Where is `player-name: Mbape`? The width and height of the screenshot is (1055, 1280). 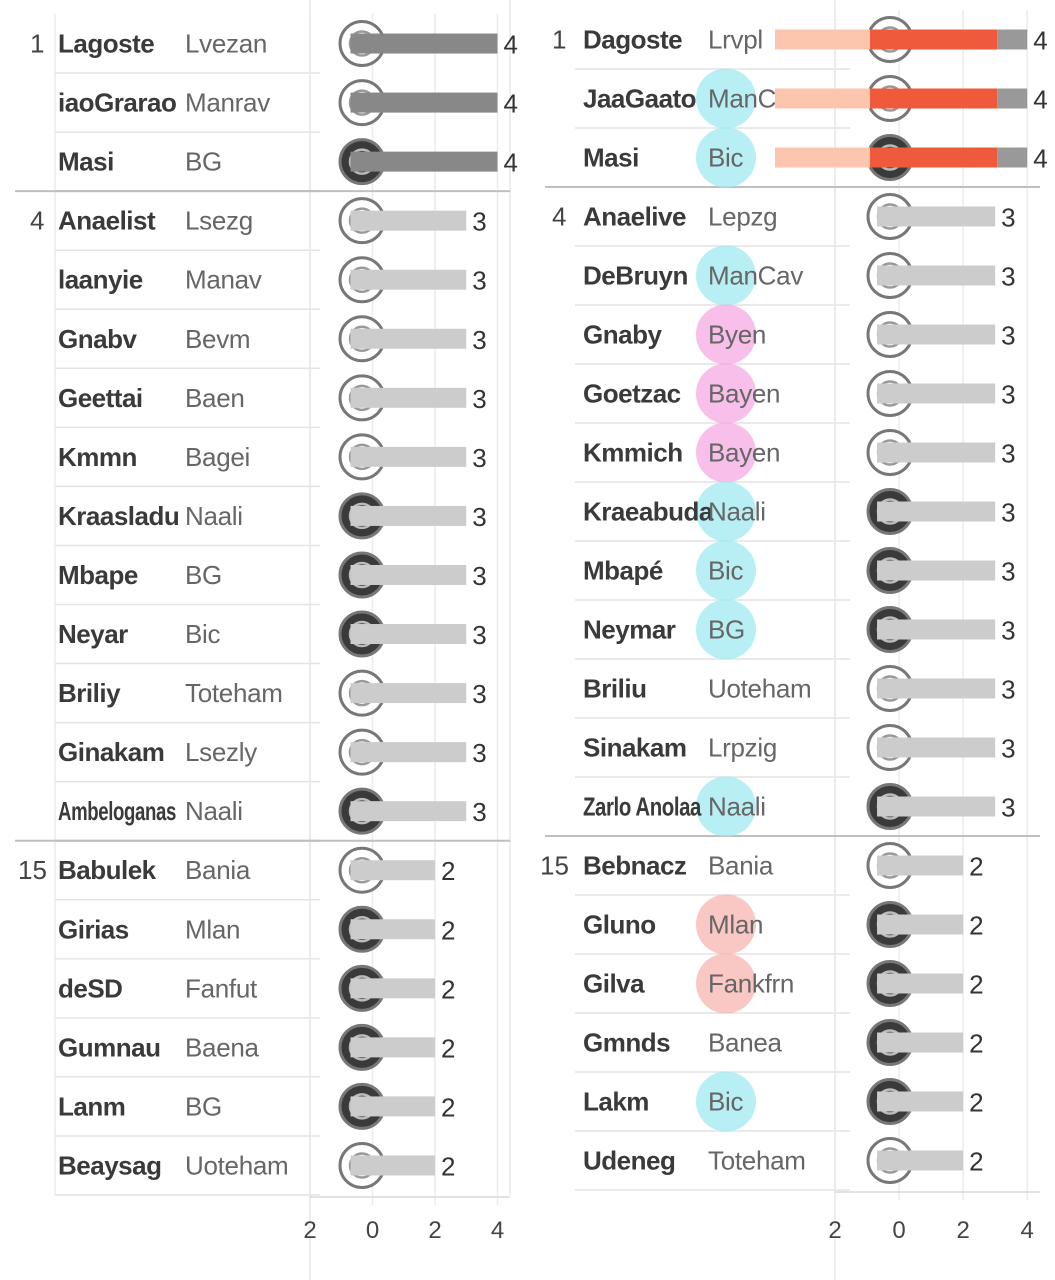
player-name: Mbape is located at coordinates (98, 575).